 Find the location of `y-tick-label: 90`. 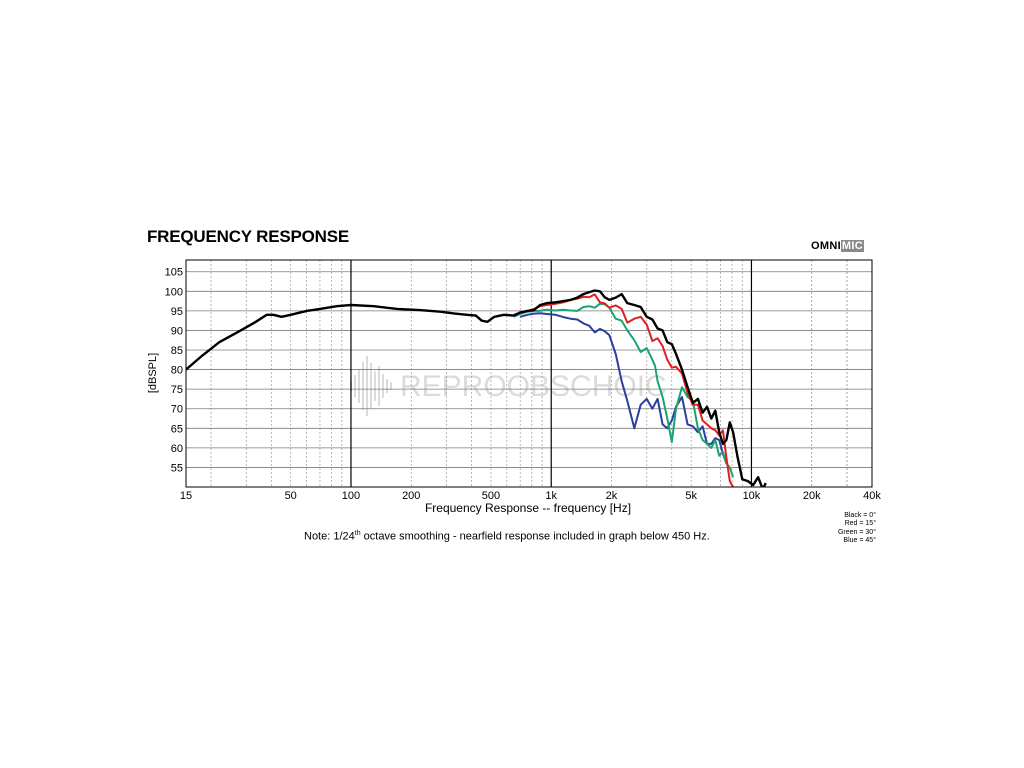

y-tick-label: 90 is located at coordinates (177, 331).